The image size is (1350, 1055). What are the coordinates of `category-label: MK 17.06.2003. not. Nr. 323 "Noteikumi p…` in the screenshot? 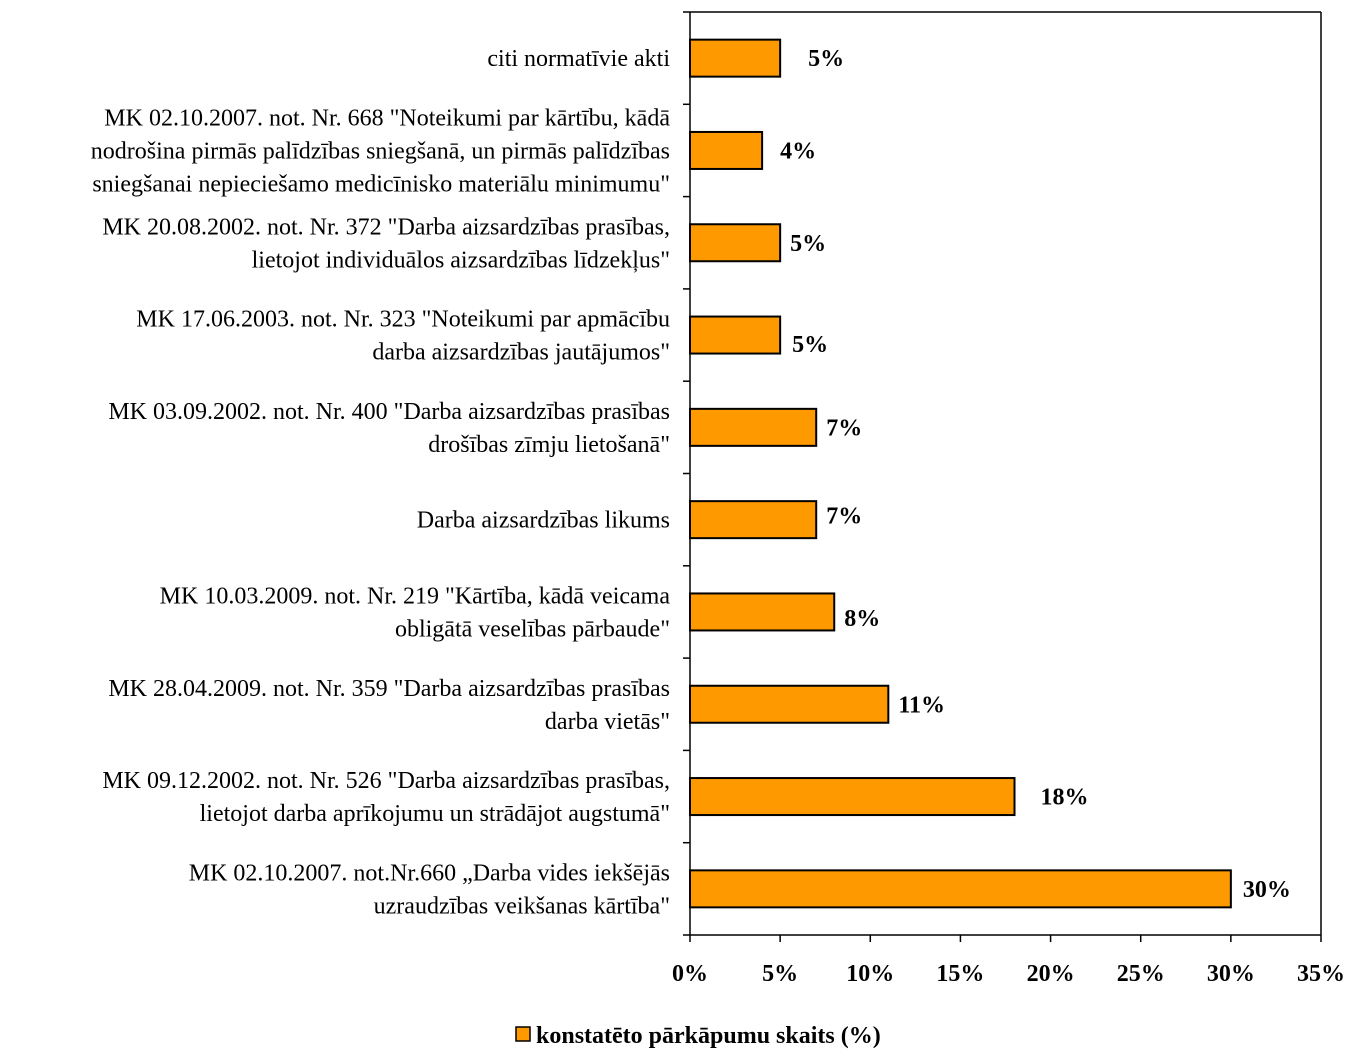 It's located at (403, 320).